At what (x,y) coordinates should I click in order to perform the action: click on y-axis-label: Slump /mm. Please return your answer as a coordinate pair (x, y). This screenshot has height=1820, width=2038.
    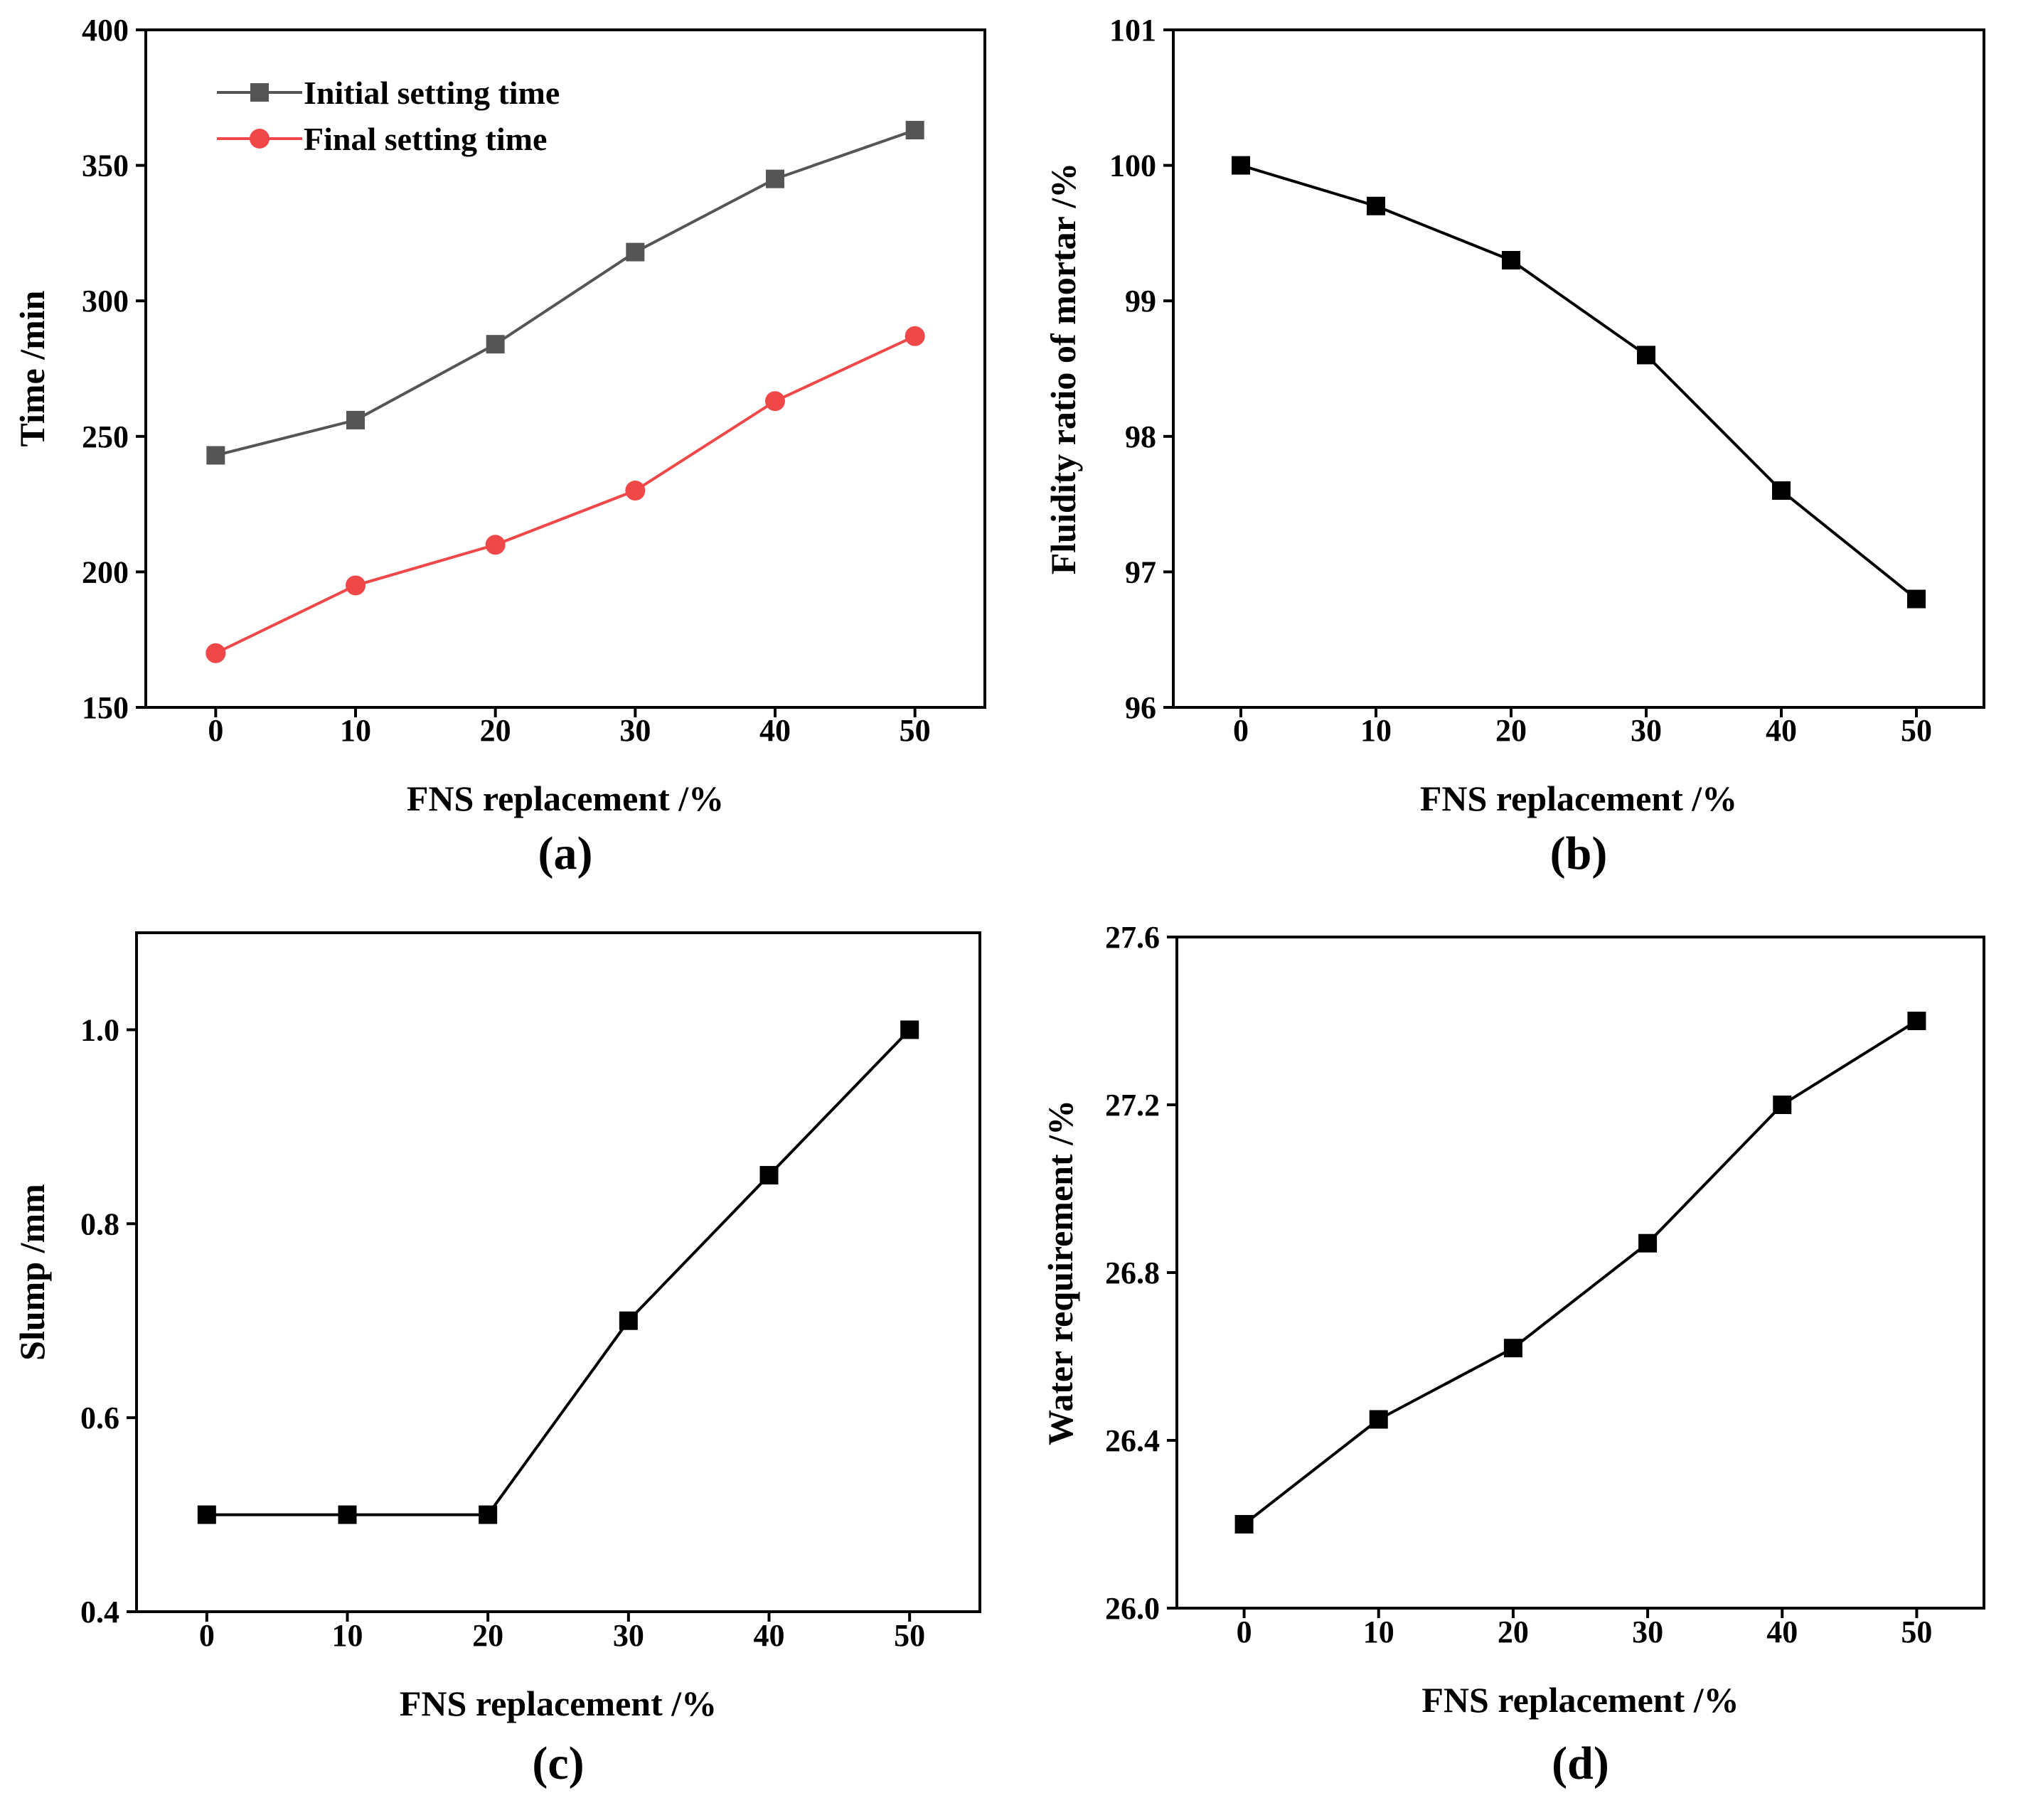
    Looking at the image, I should click on (32, 1273).